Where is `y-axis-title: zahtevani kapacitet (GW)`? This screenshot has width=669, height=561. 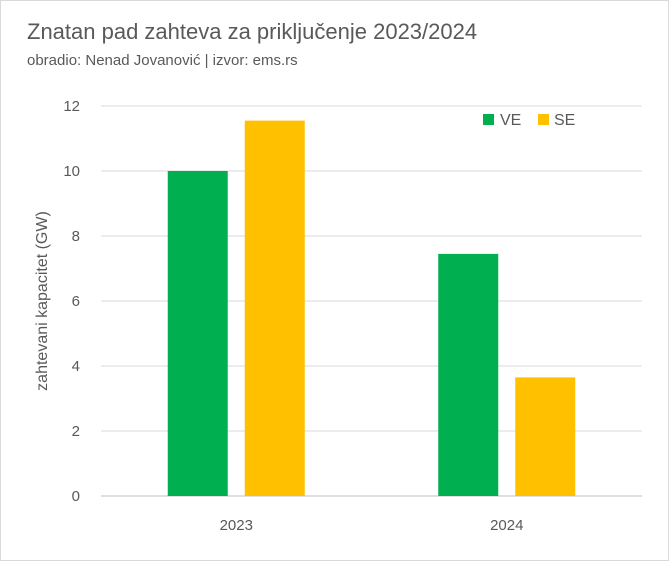 y-axis-title: zahtevani kapacitet (GW) is located at coordinates (42, 301).